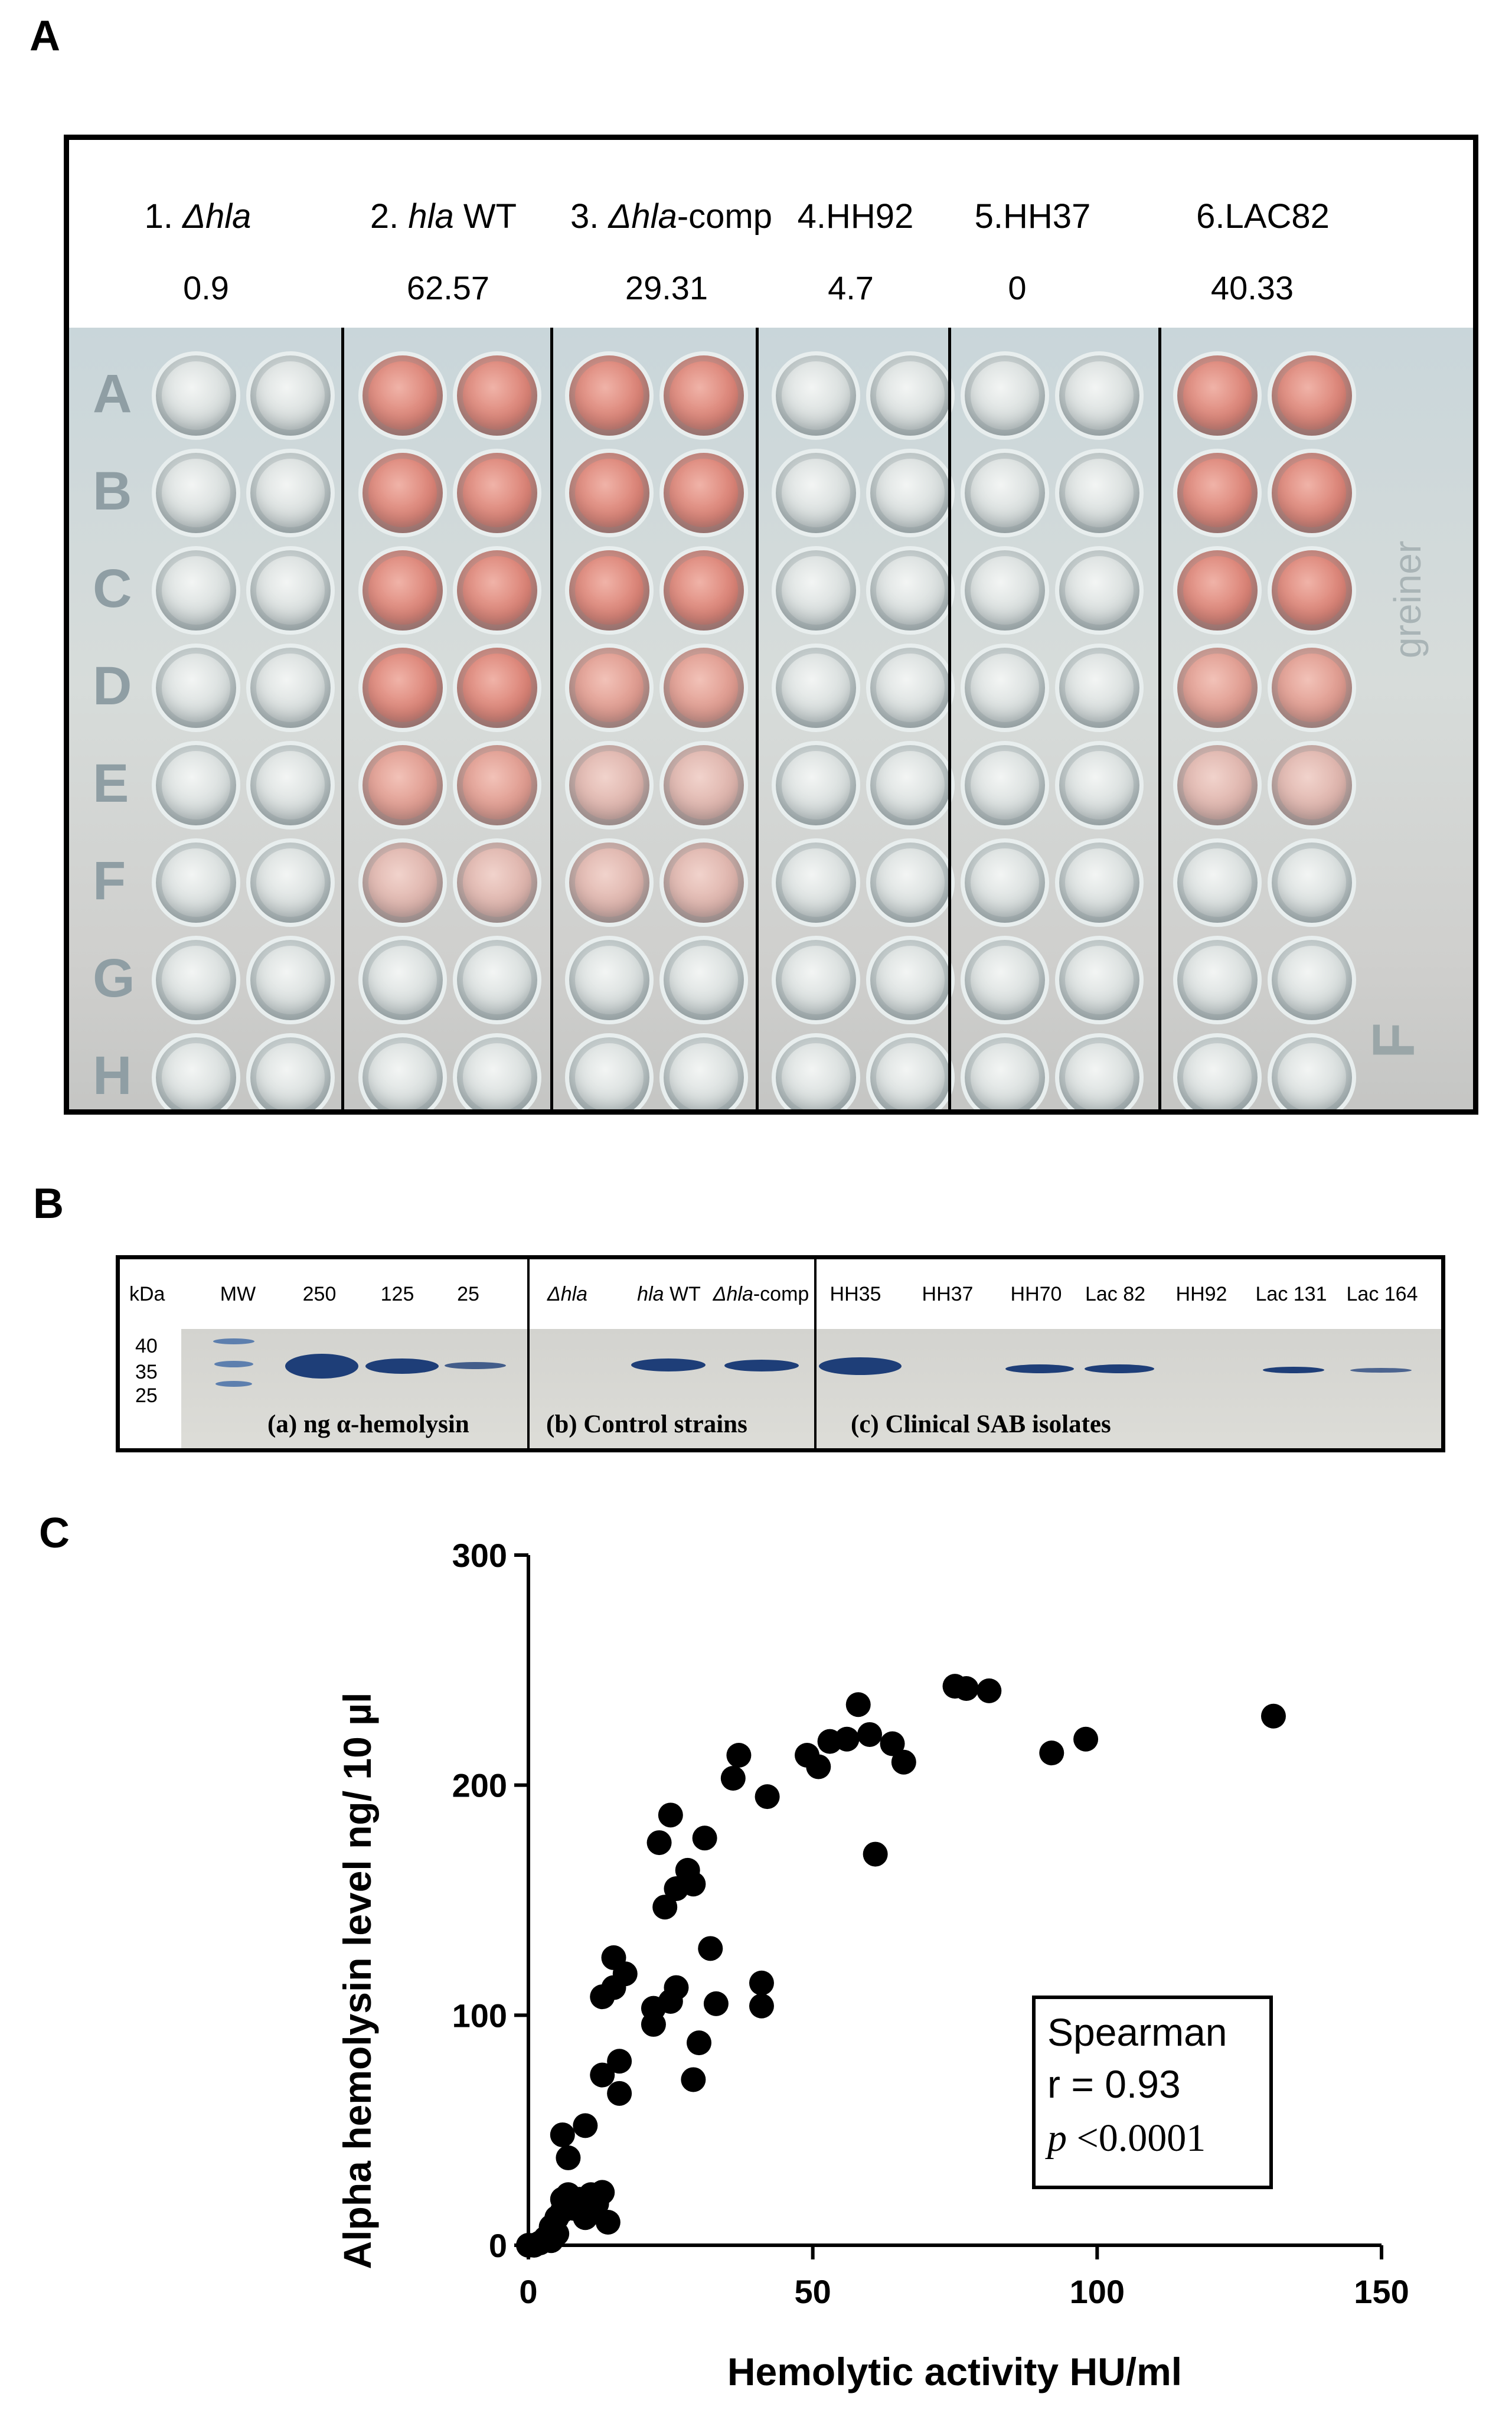 The image size is (1512, 2433). I want to click on y-tick-label: 0, so click(498, 2246).